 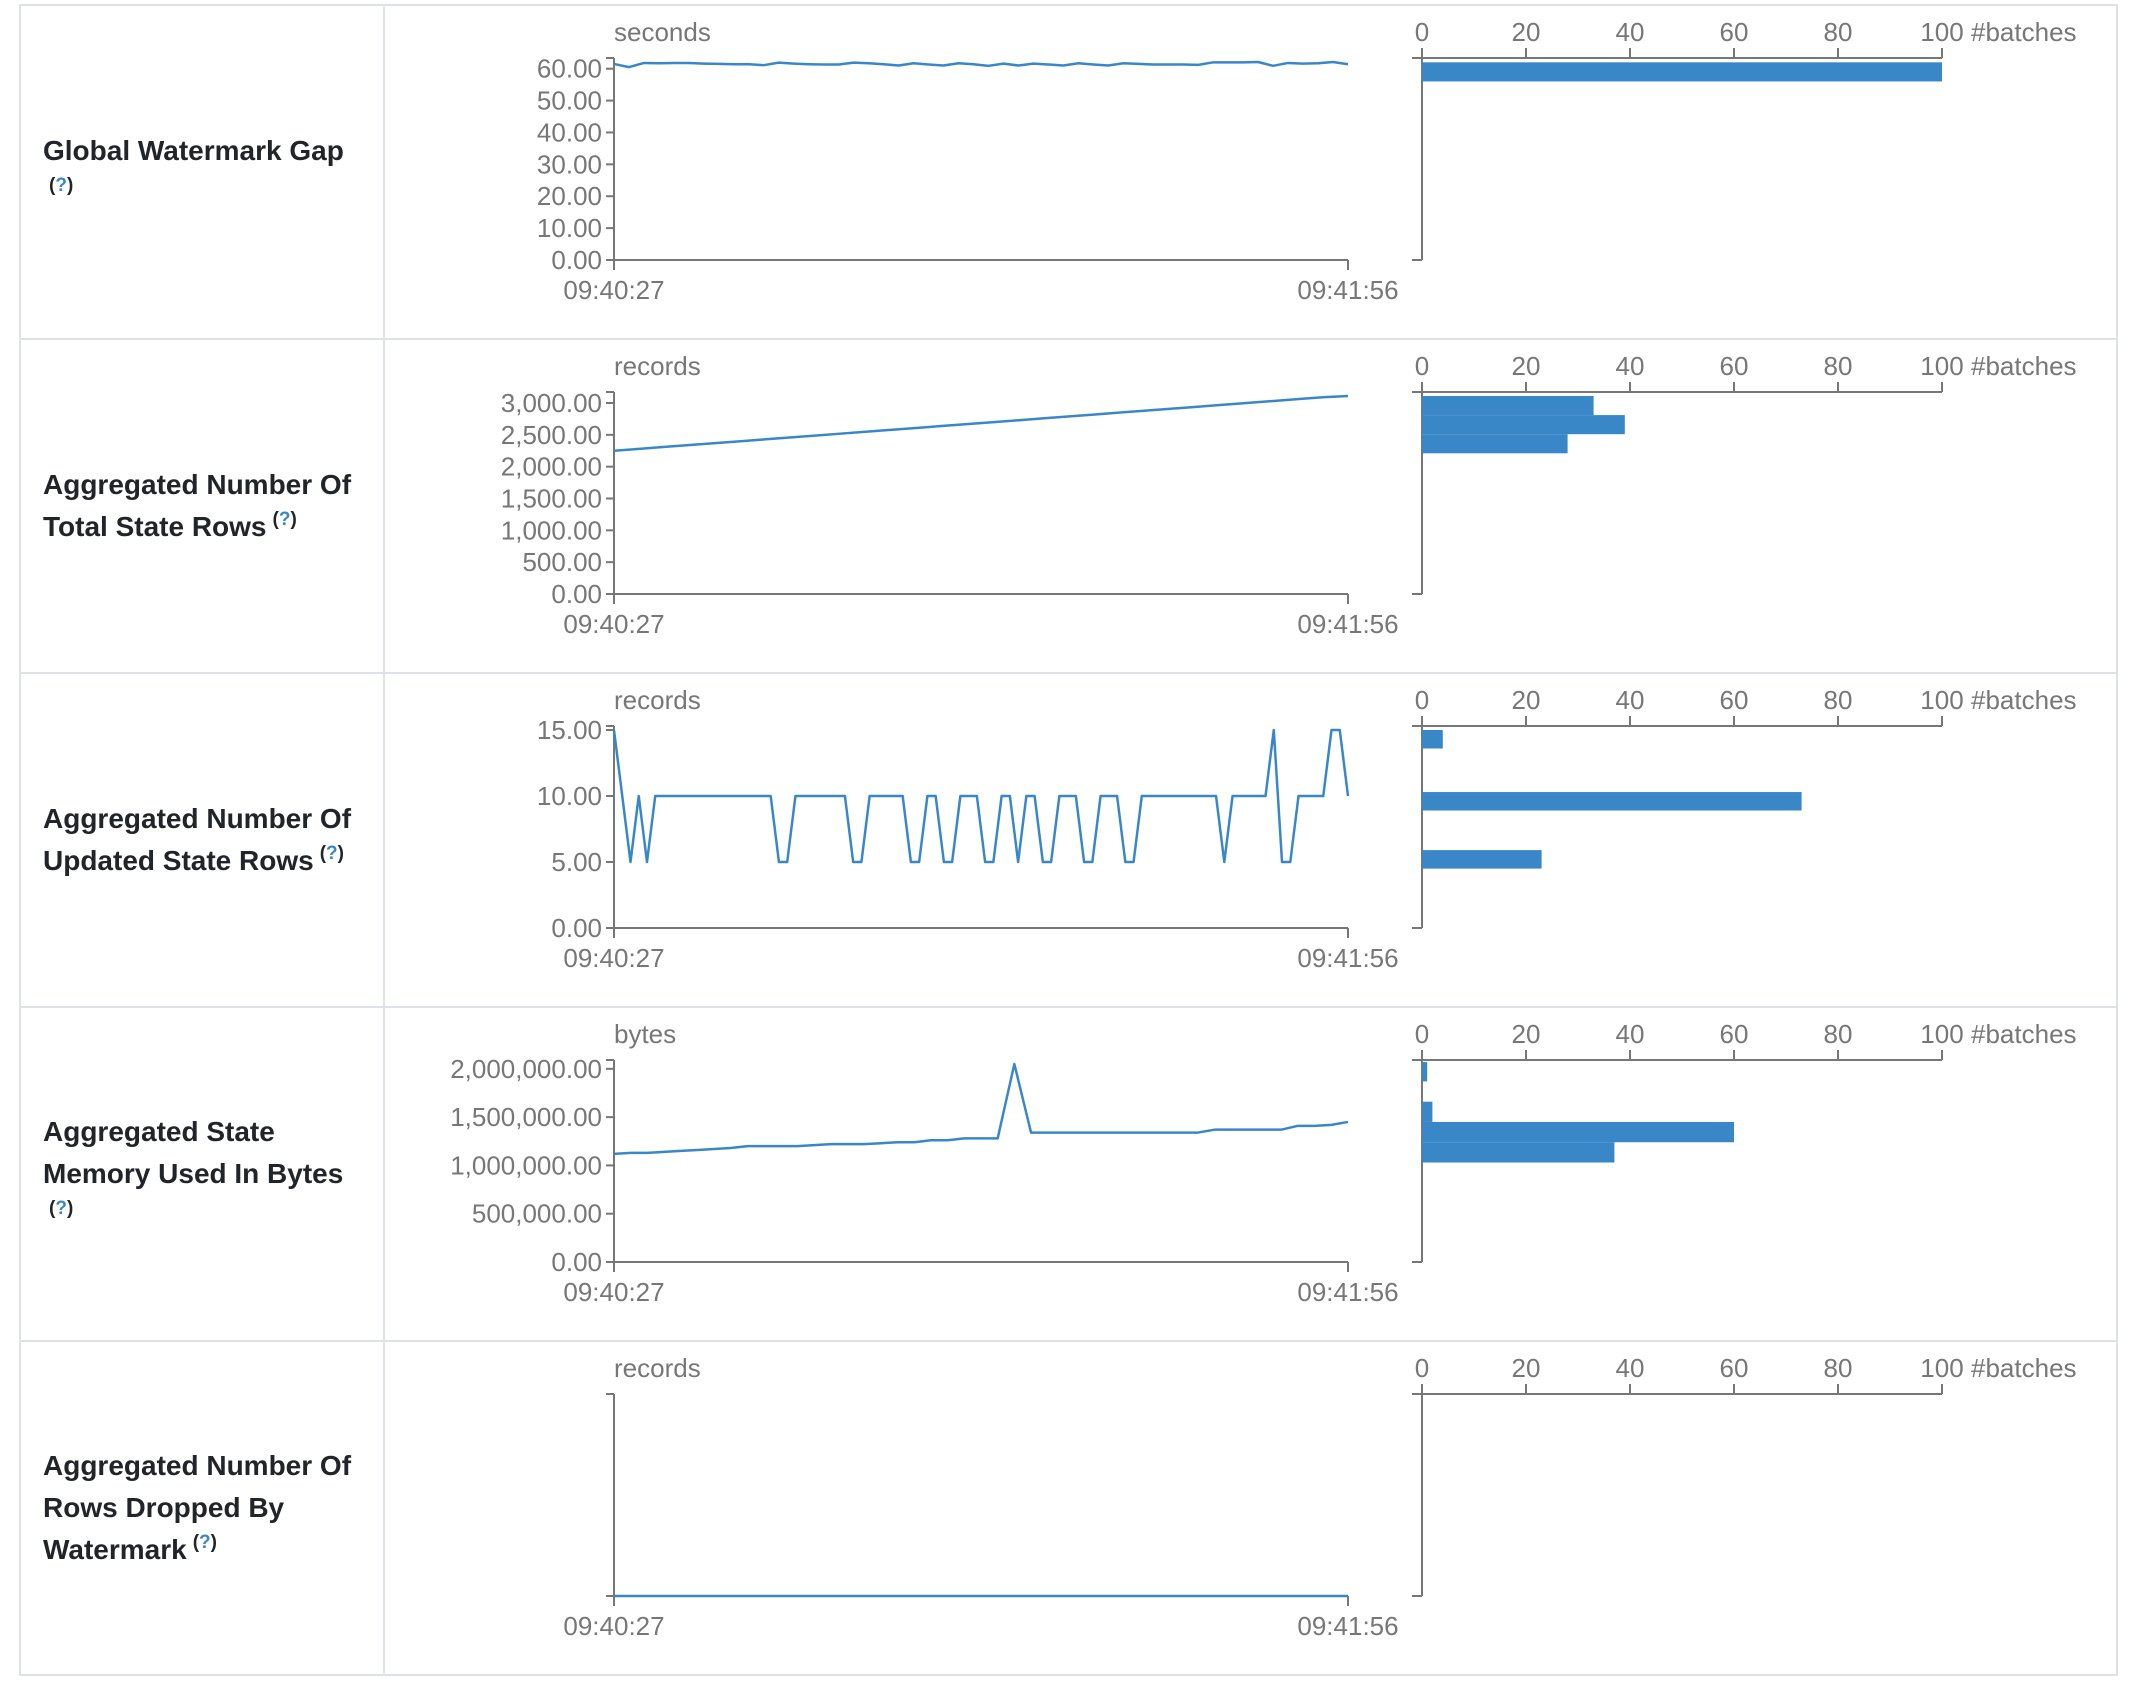 I want to click on metric-label-cell: Aggregated State Memory Used In Bytes (?), so click(x=203, y=1174).